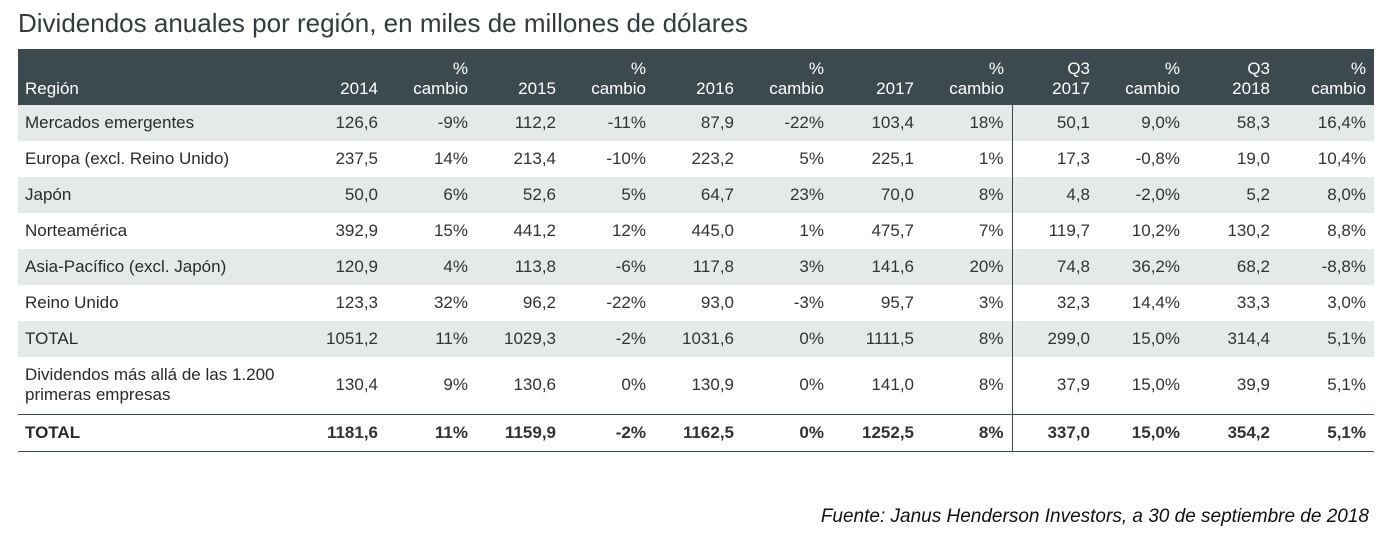 Image resolution: width=1391 pixels, height=540 pixels. What do you see at coordinates (892, 122) in the screenshot?
I see `table-cell: 103,4` at bounding box center [892, 122].